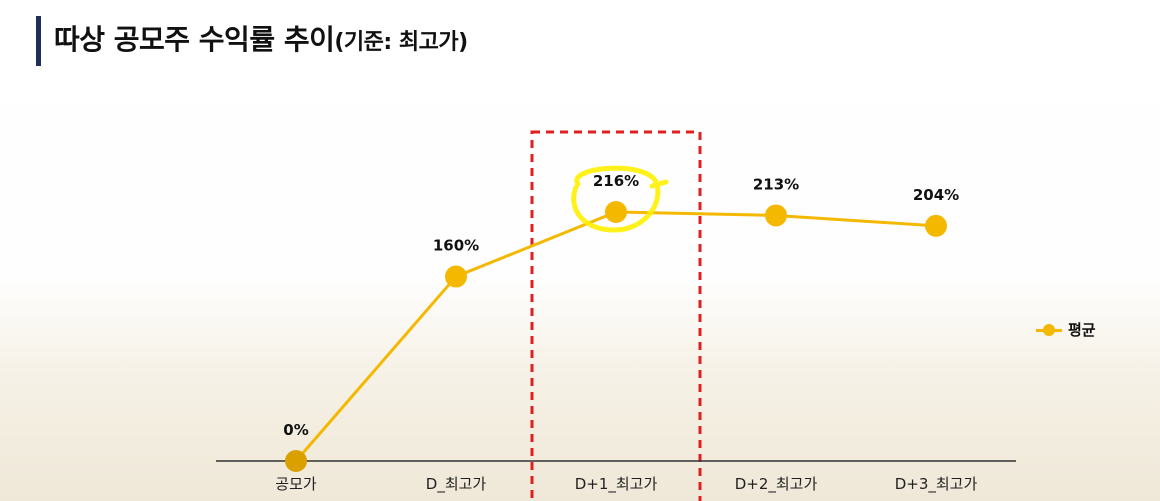 The width and height of the screenshot is (1160, 501). I want to click on chart-title: 따상 공모주 수익률 추이(기준: 최고가), so click(261, 38).